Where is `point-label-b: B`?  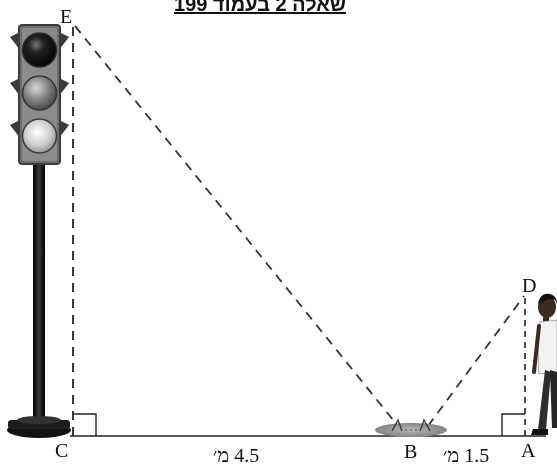
point-label-b: B is located at coordinates (410, 452).